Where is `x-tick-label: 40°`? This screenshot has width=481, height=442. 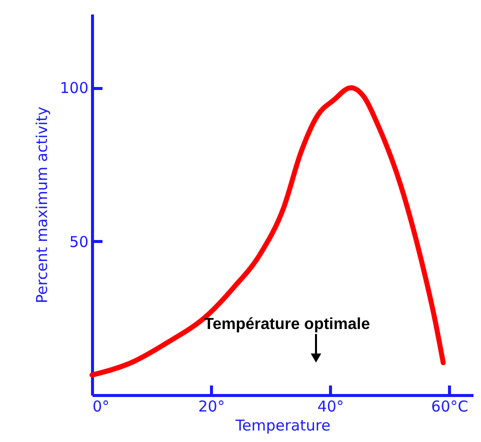
x-tick-label: 40° is located at coordinates (330, 407).